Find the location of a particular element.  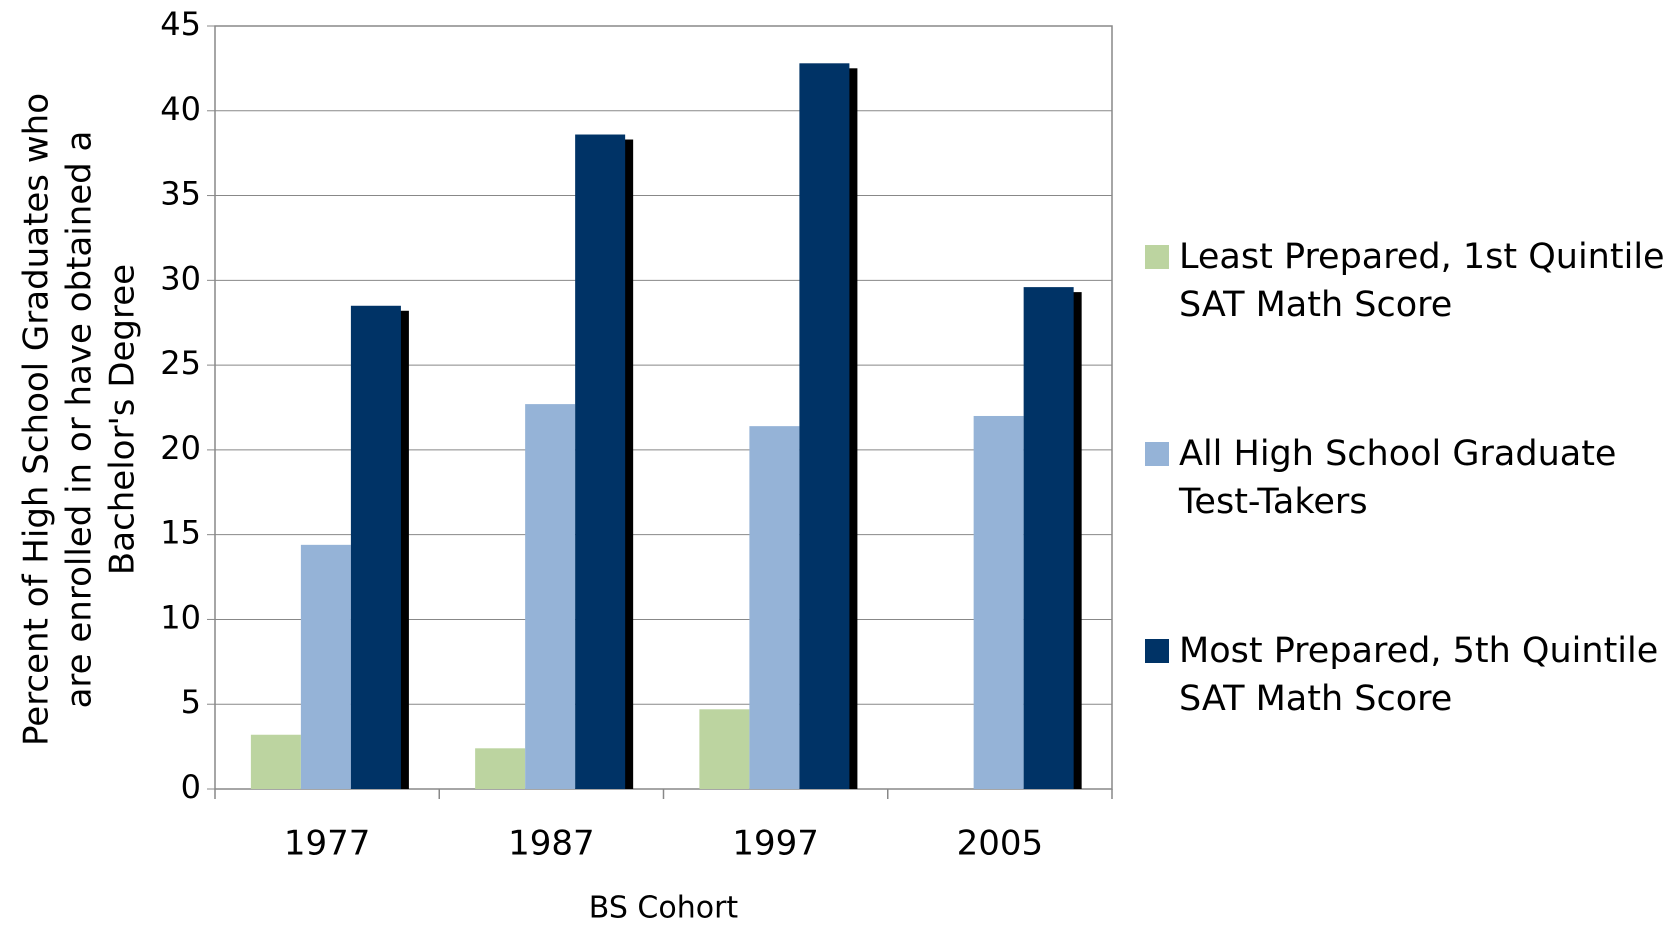

legend-label: All High School Graduate Test-Takers is located at coordinates (1398, 478).